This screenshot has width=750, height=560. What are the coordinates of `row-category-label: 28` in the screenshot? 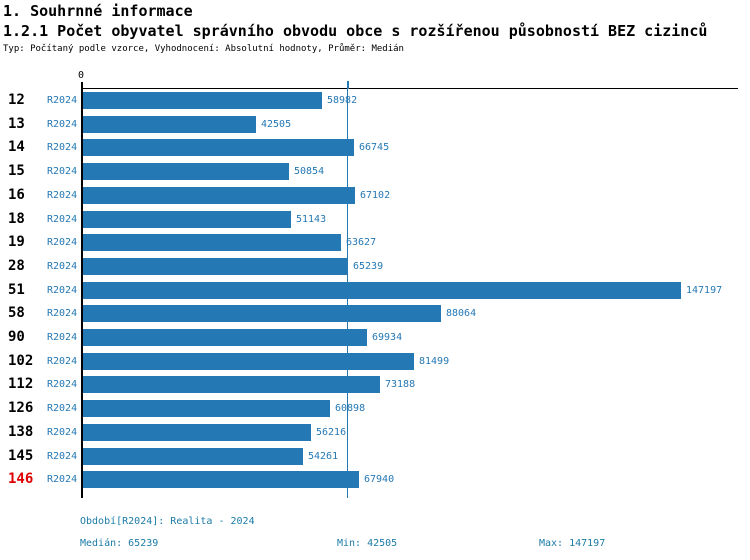 It's located at (16, 265).